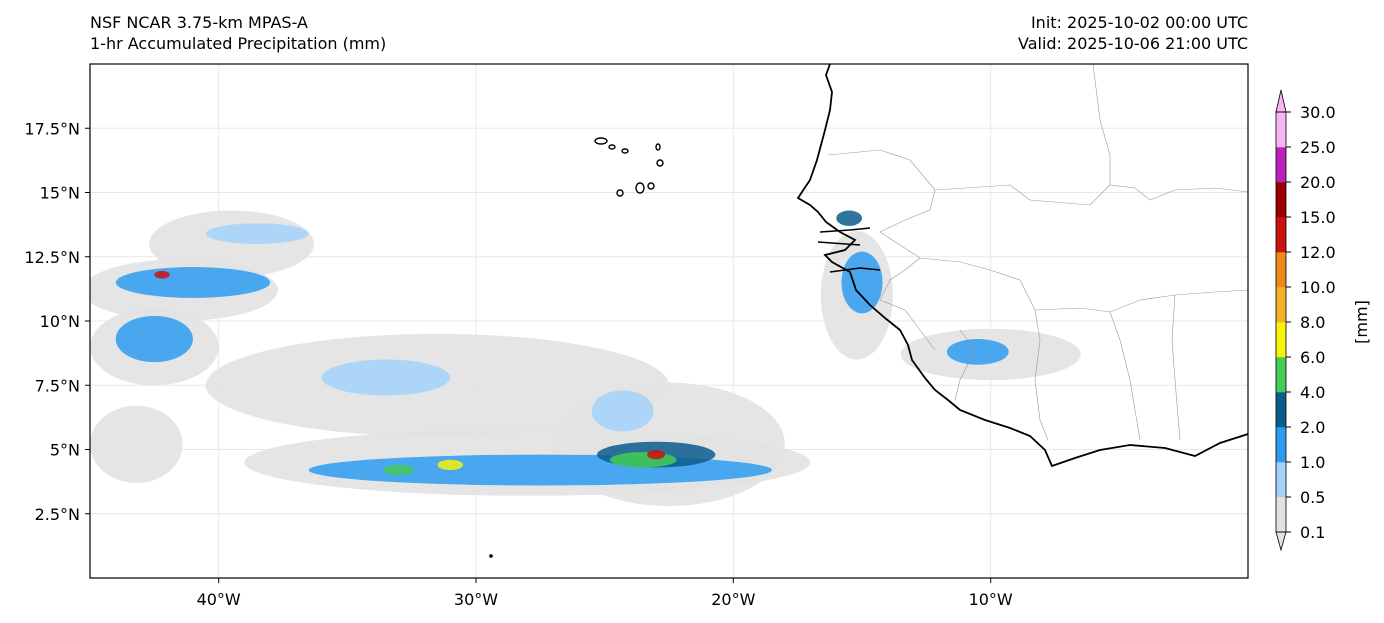  I want to click on model-name: NSF NCAR 3.75-km MPAS-A, so click(199, 22).